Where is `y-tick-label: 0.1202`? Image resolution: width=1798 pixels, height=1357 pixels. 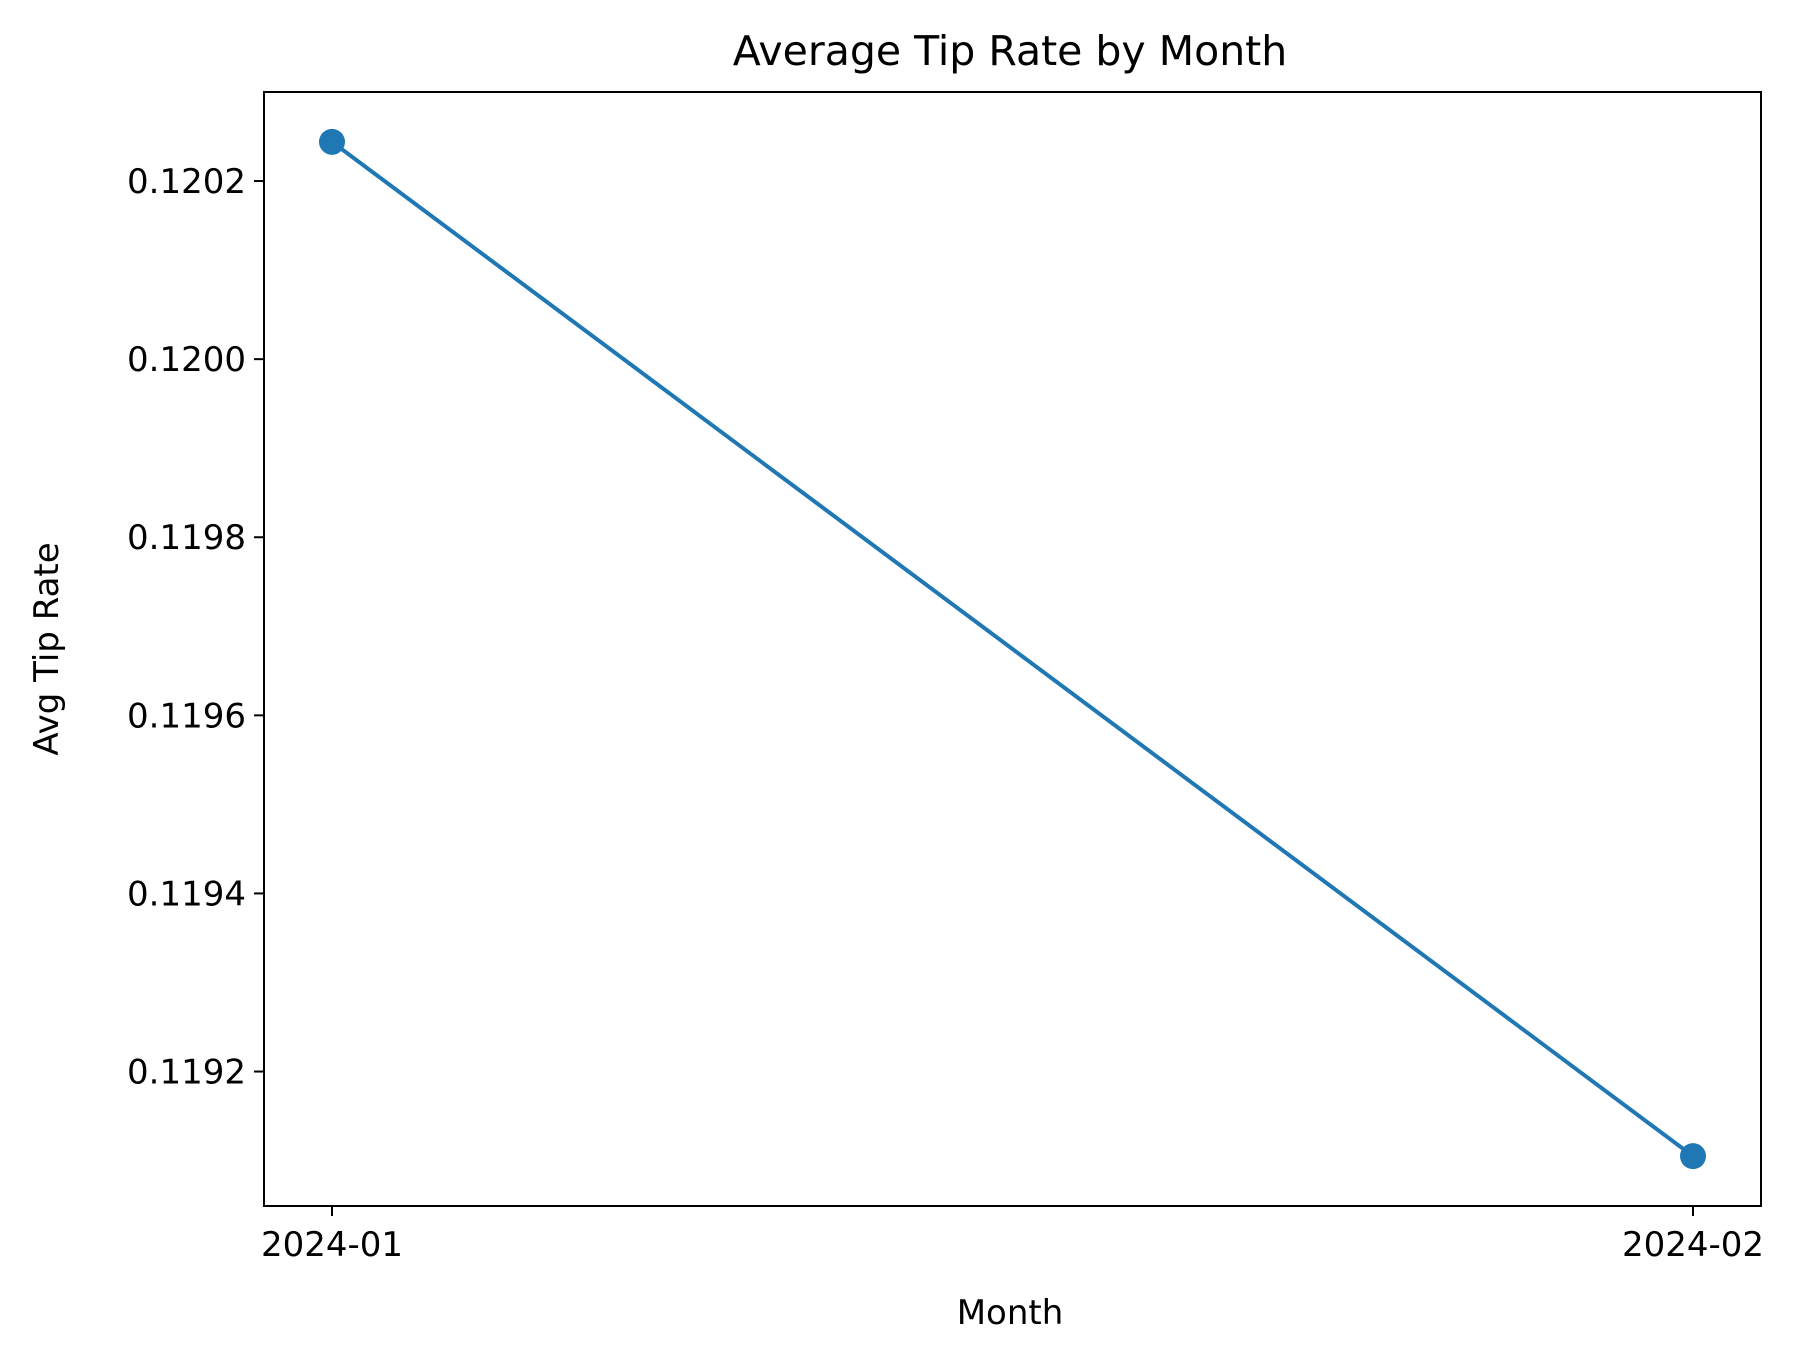
y-tick-label: 0.1202 is located at coordinates (186, 182).